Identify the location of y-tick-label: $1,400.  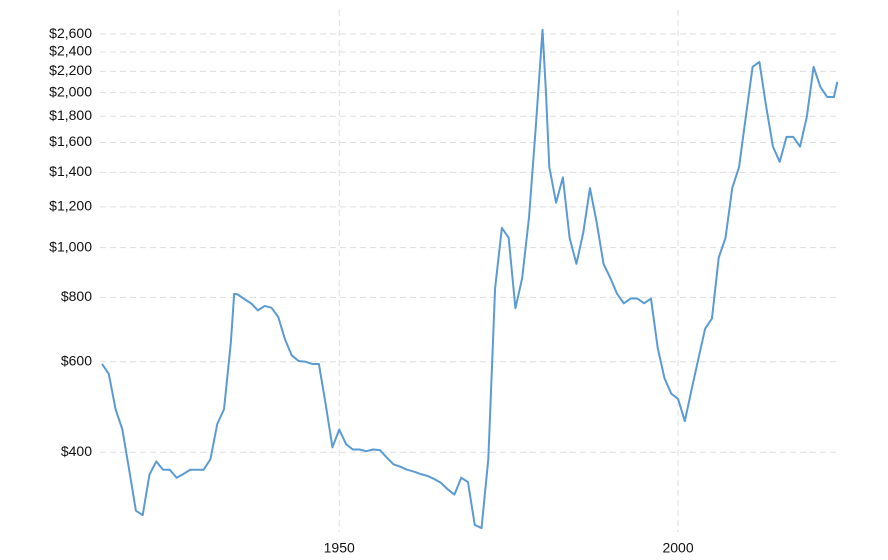
(70, 171).